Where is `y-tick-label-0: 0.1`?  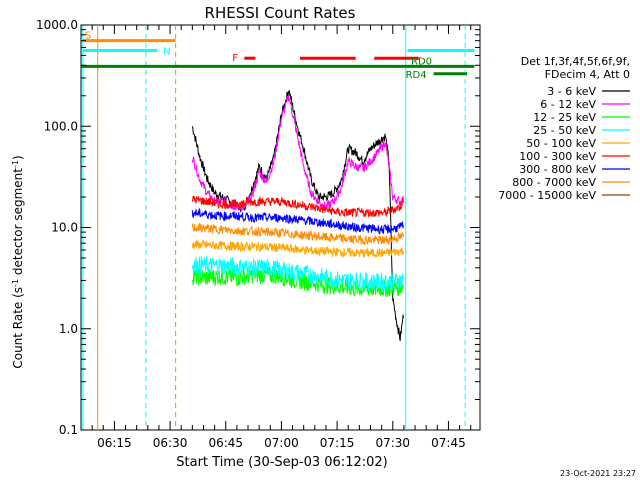 y-tick-label-0: 0.1 is located at coordinates (68, 430).